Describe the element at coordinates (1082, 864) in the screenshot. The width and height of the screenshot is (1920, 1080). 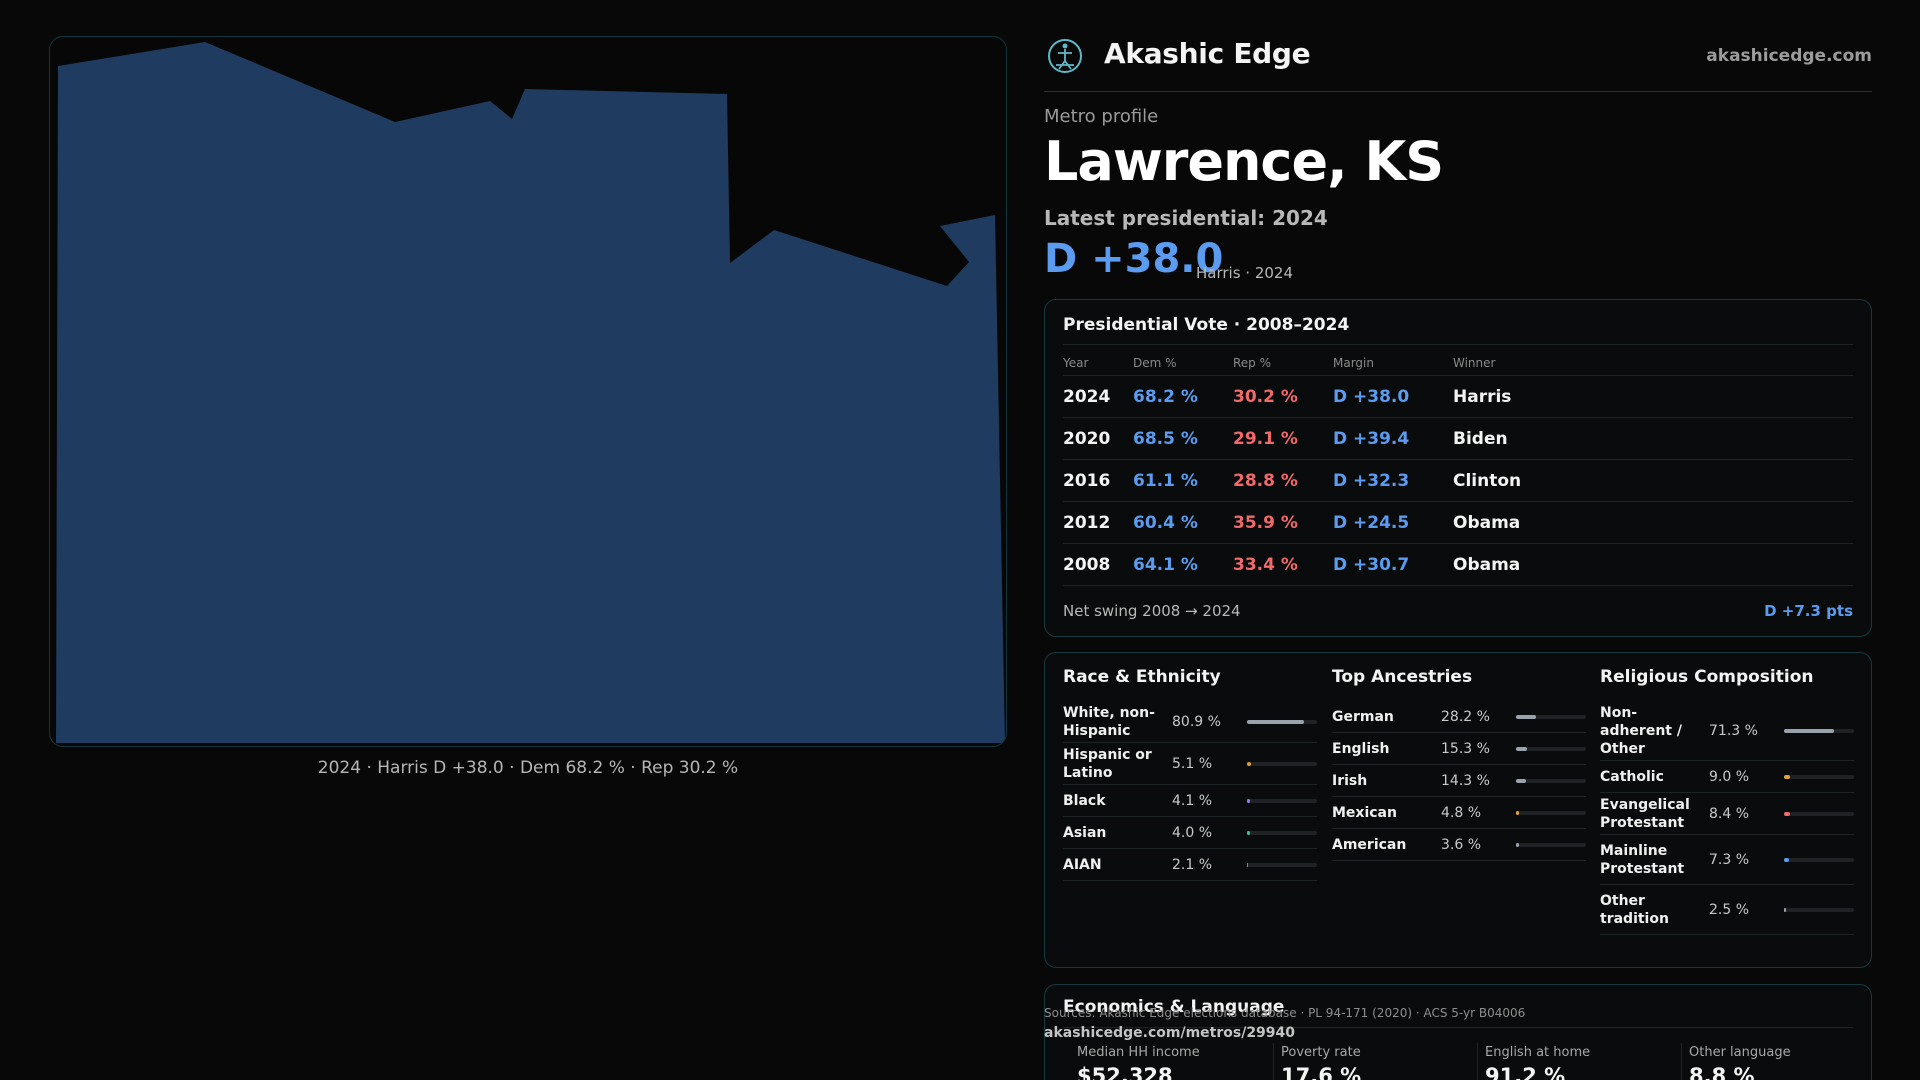
I see `race-label: AIAN` at that location.